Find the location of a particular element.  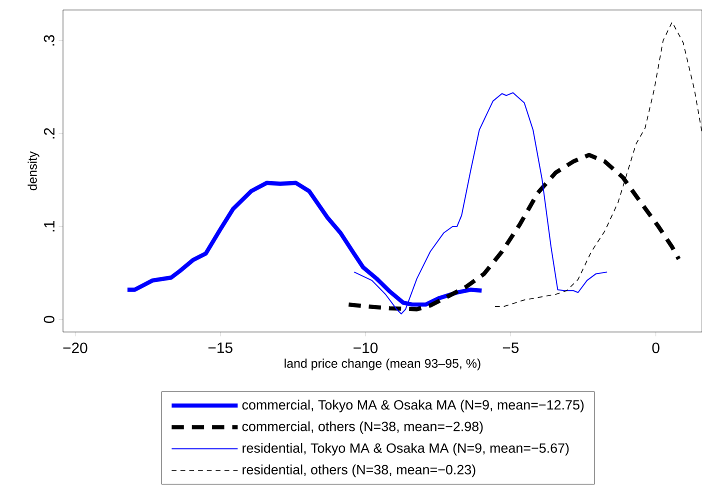

x-tick-label: 0 is located at coordinates (656, 348).